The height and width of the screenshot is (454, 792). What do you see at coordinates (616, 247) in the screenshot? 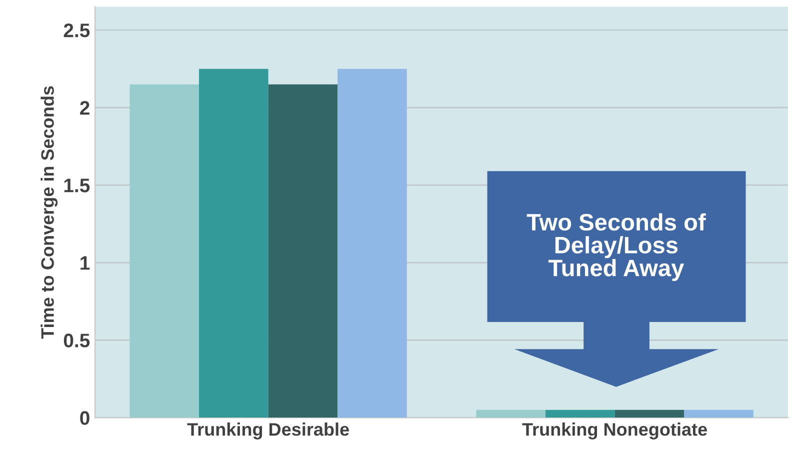
I see `annotation: Two Seconds of Delay/Loss Tuned Away` at bounding box center [616, 247].